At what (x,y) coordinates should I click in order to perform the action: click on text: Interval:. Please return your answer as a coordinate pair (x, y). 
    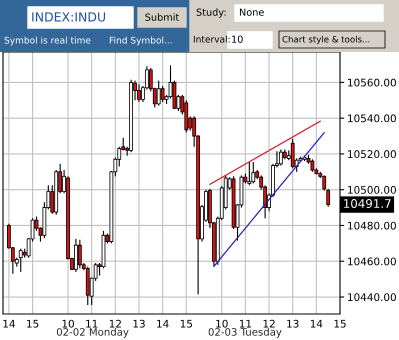
    Looking at the image, I should click on (212, 39).